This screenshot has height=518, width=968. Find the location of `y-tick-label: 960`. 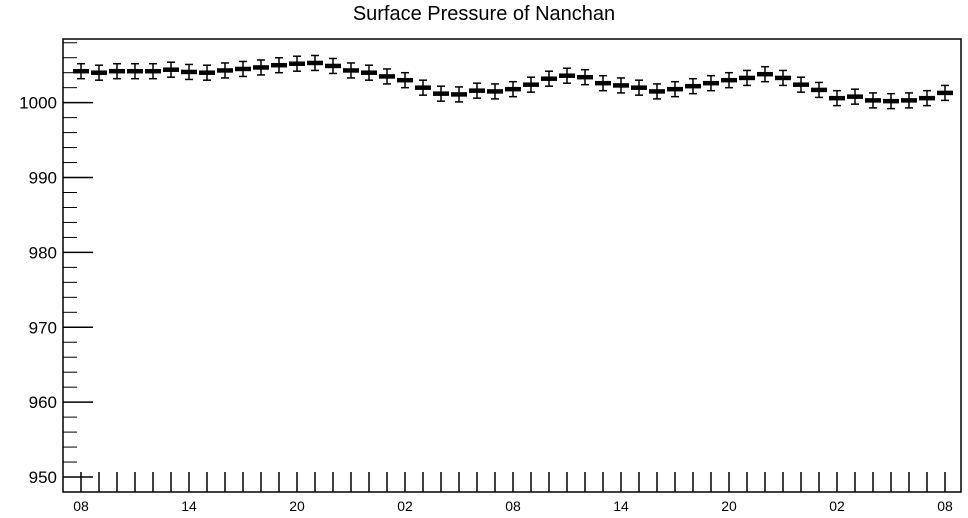

y-tick-label: 960 is located at coordinates (43, 402).